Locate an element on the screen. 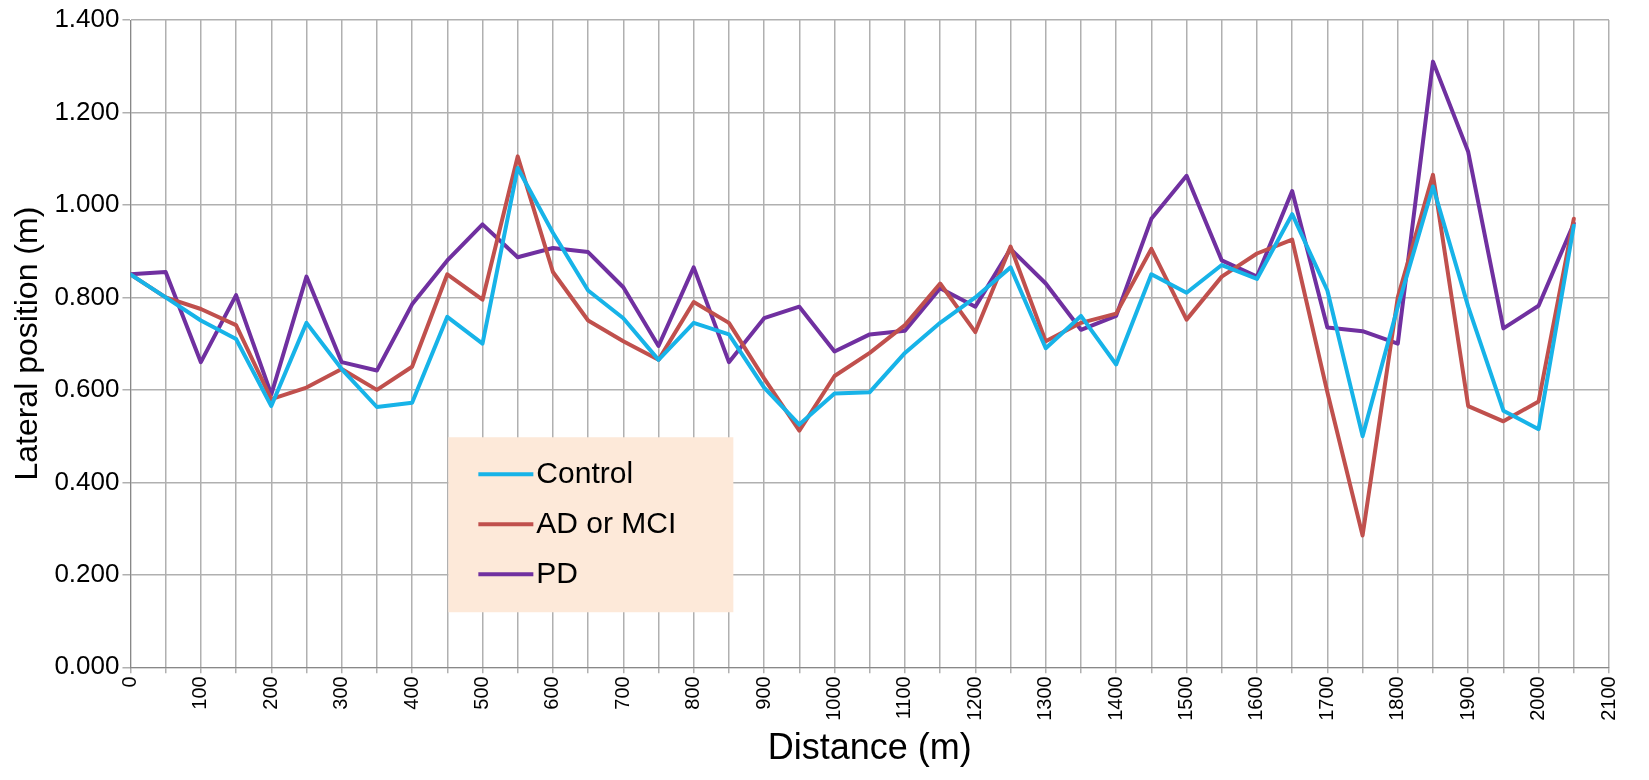 The image size is (1649, 780). y-tick-label: 0.200 is located at coordinates (87, 573).